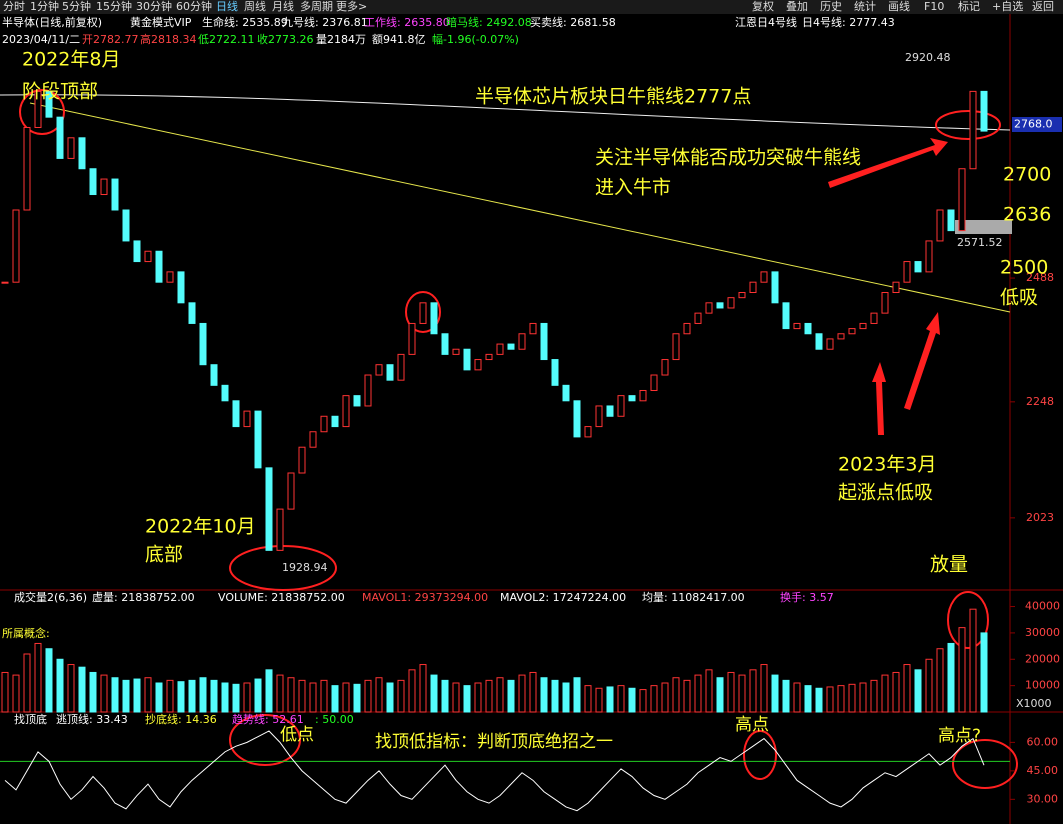  Describe the element at coordinates (1040, 401) in the screenshot. I see `y-tick-label: 2248` at that location.